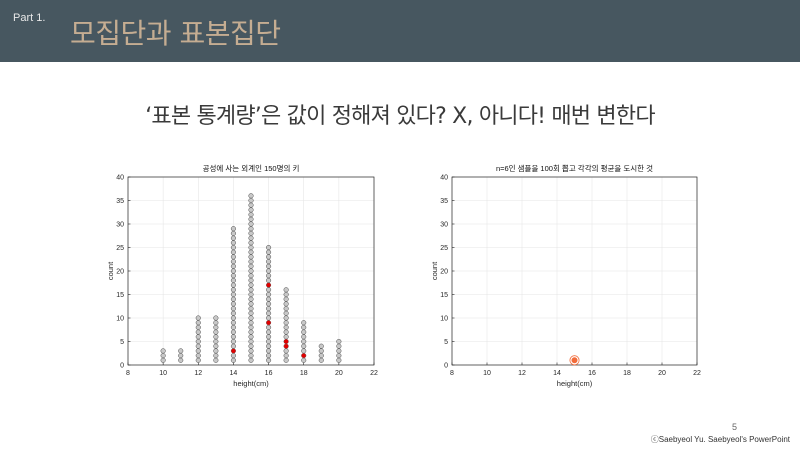 This screenshot has height=450, width=800. I want to click on sample-mean-point, so click(574, 360).